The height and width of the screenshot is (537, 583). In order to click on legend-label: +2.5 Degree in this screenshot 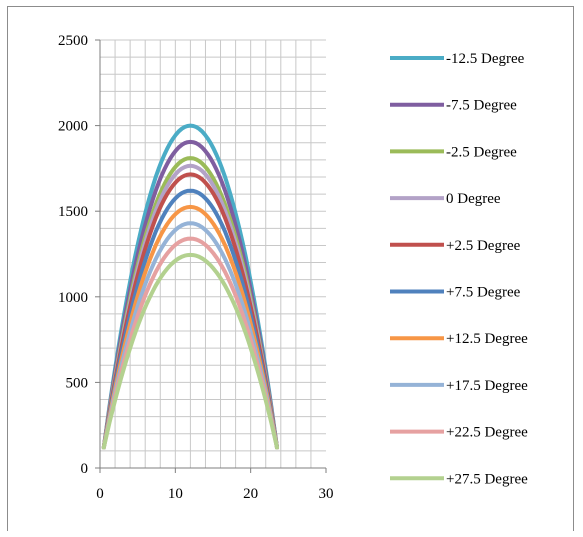, I will do `click(483, 246)`.